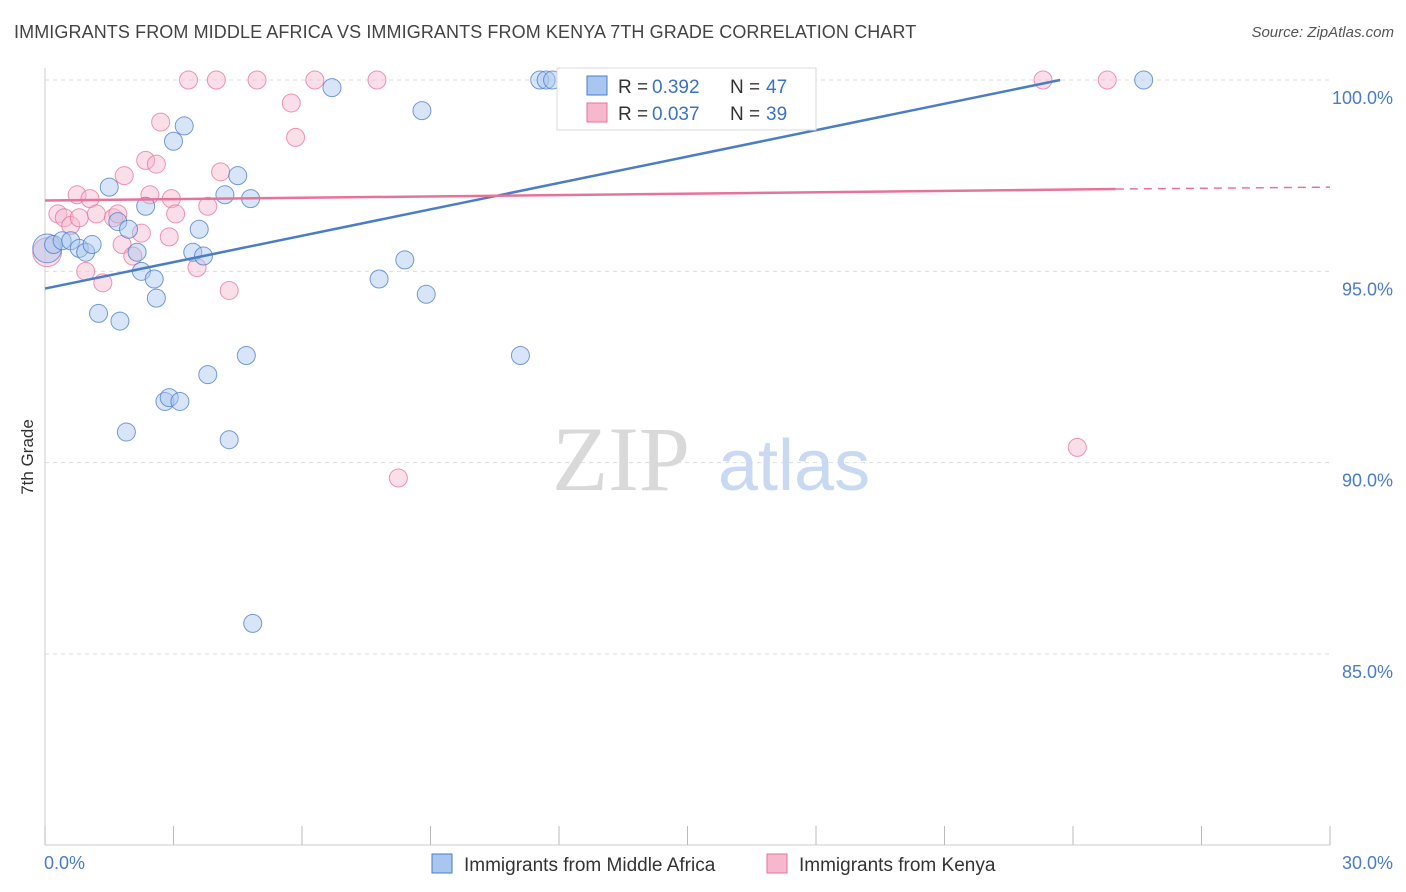 The image size is (1406, 892). What do you see at coordinates (686, 99) in the screenshot?
I see `legend-box: R = 0.392 N = 47 R = 0.037 N = 39` at bounding box center [686, 99].